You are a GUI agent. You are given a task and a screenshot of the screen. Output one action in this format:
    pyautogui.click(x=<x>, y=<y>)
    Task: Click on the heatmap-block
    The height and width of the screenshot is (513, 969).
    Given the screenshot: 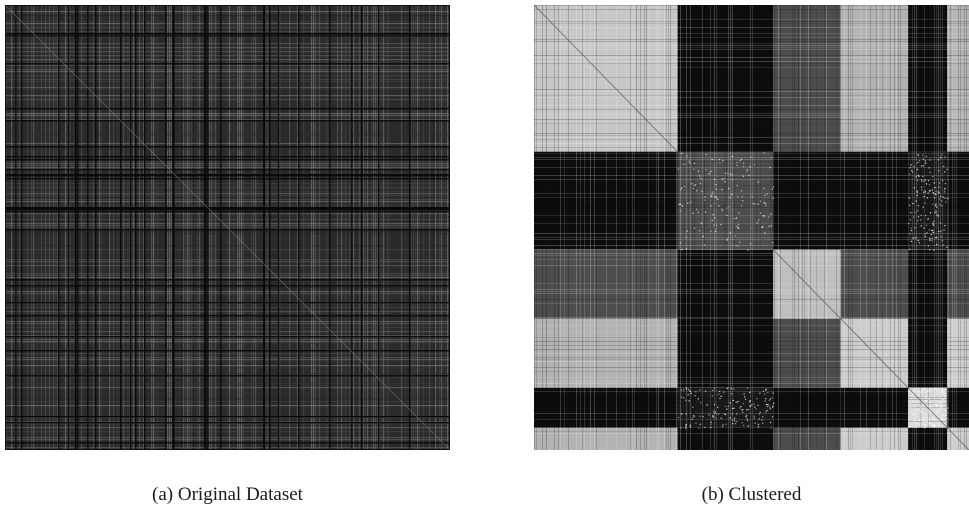 What is the action you would take?
    pyautogui.click(x=807, y=407)
    